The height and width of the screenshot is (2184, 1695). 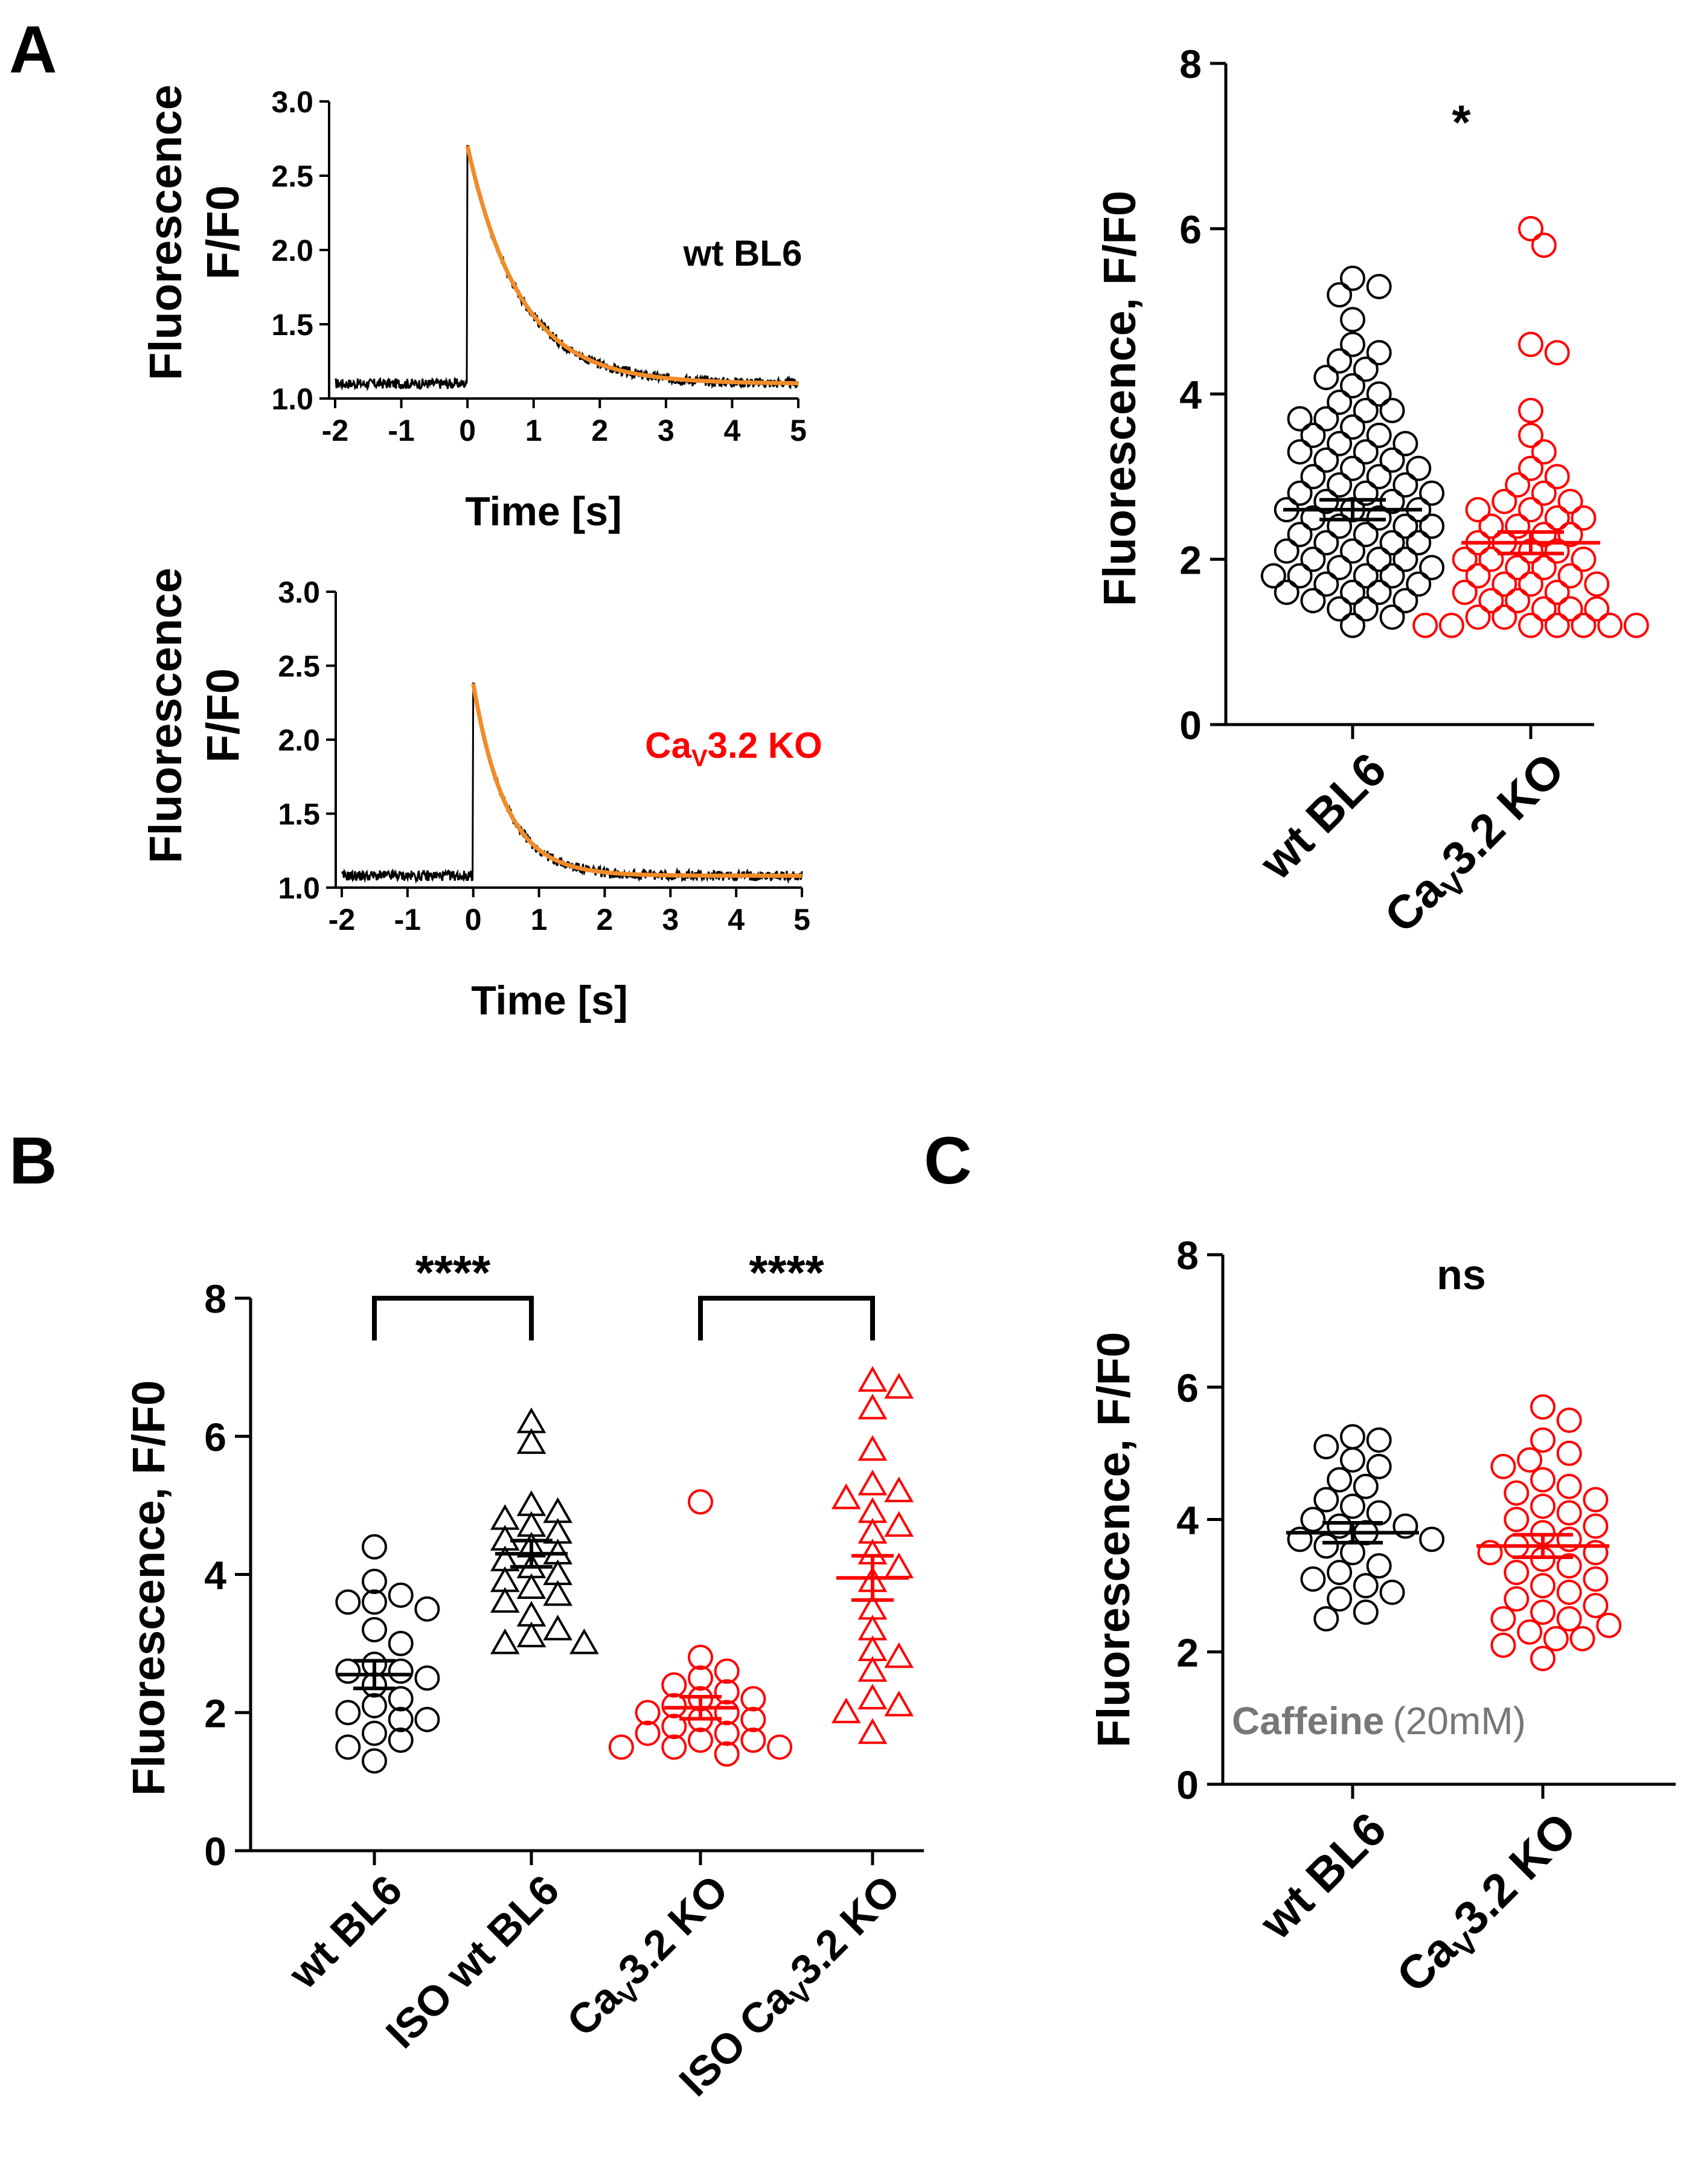 What do you see at coordinates (292, 176) in the screenshot?
I see `y-tick-label: 2.5` at bounding box center [292, 176].